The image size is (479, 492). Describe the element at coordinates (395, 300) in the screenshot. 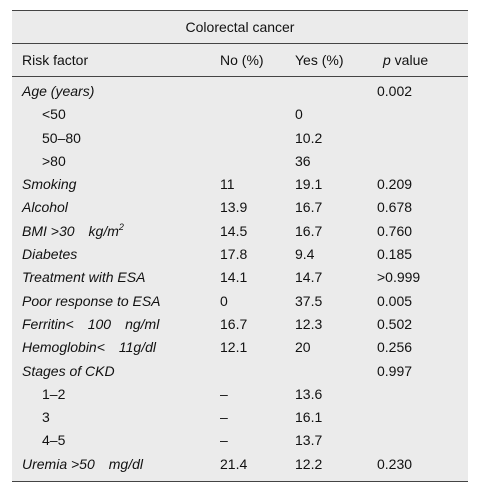

I see `row-p: 0.005` at that location.